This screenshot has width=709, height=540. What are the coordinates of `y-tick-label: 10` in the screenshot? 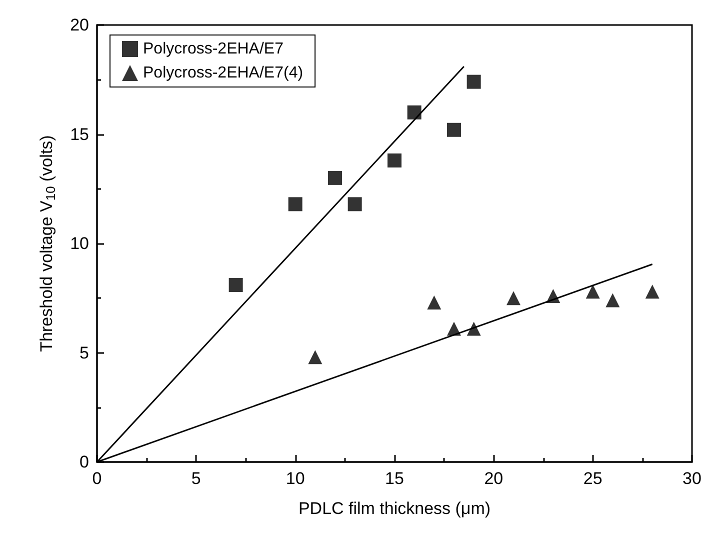 It's located at (79, 243).